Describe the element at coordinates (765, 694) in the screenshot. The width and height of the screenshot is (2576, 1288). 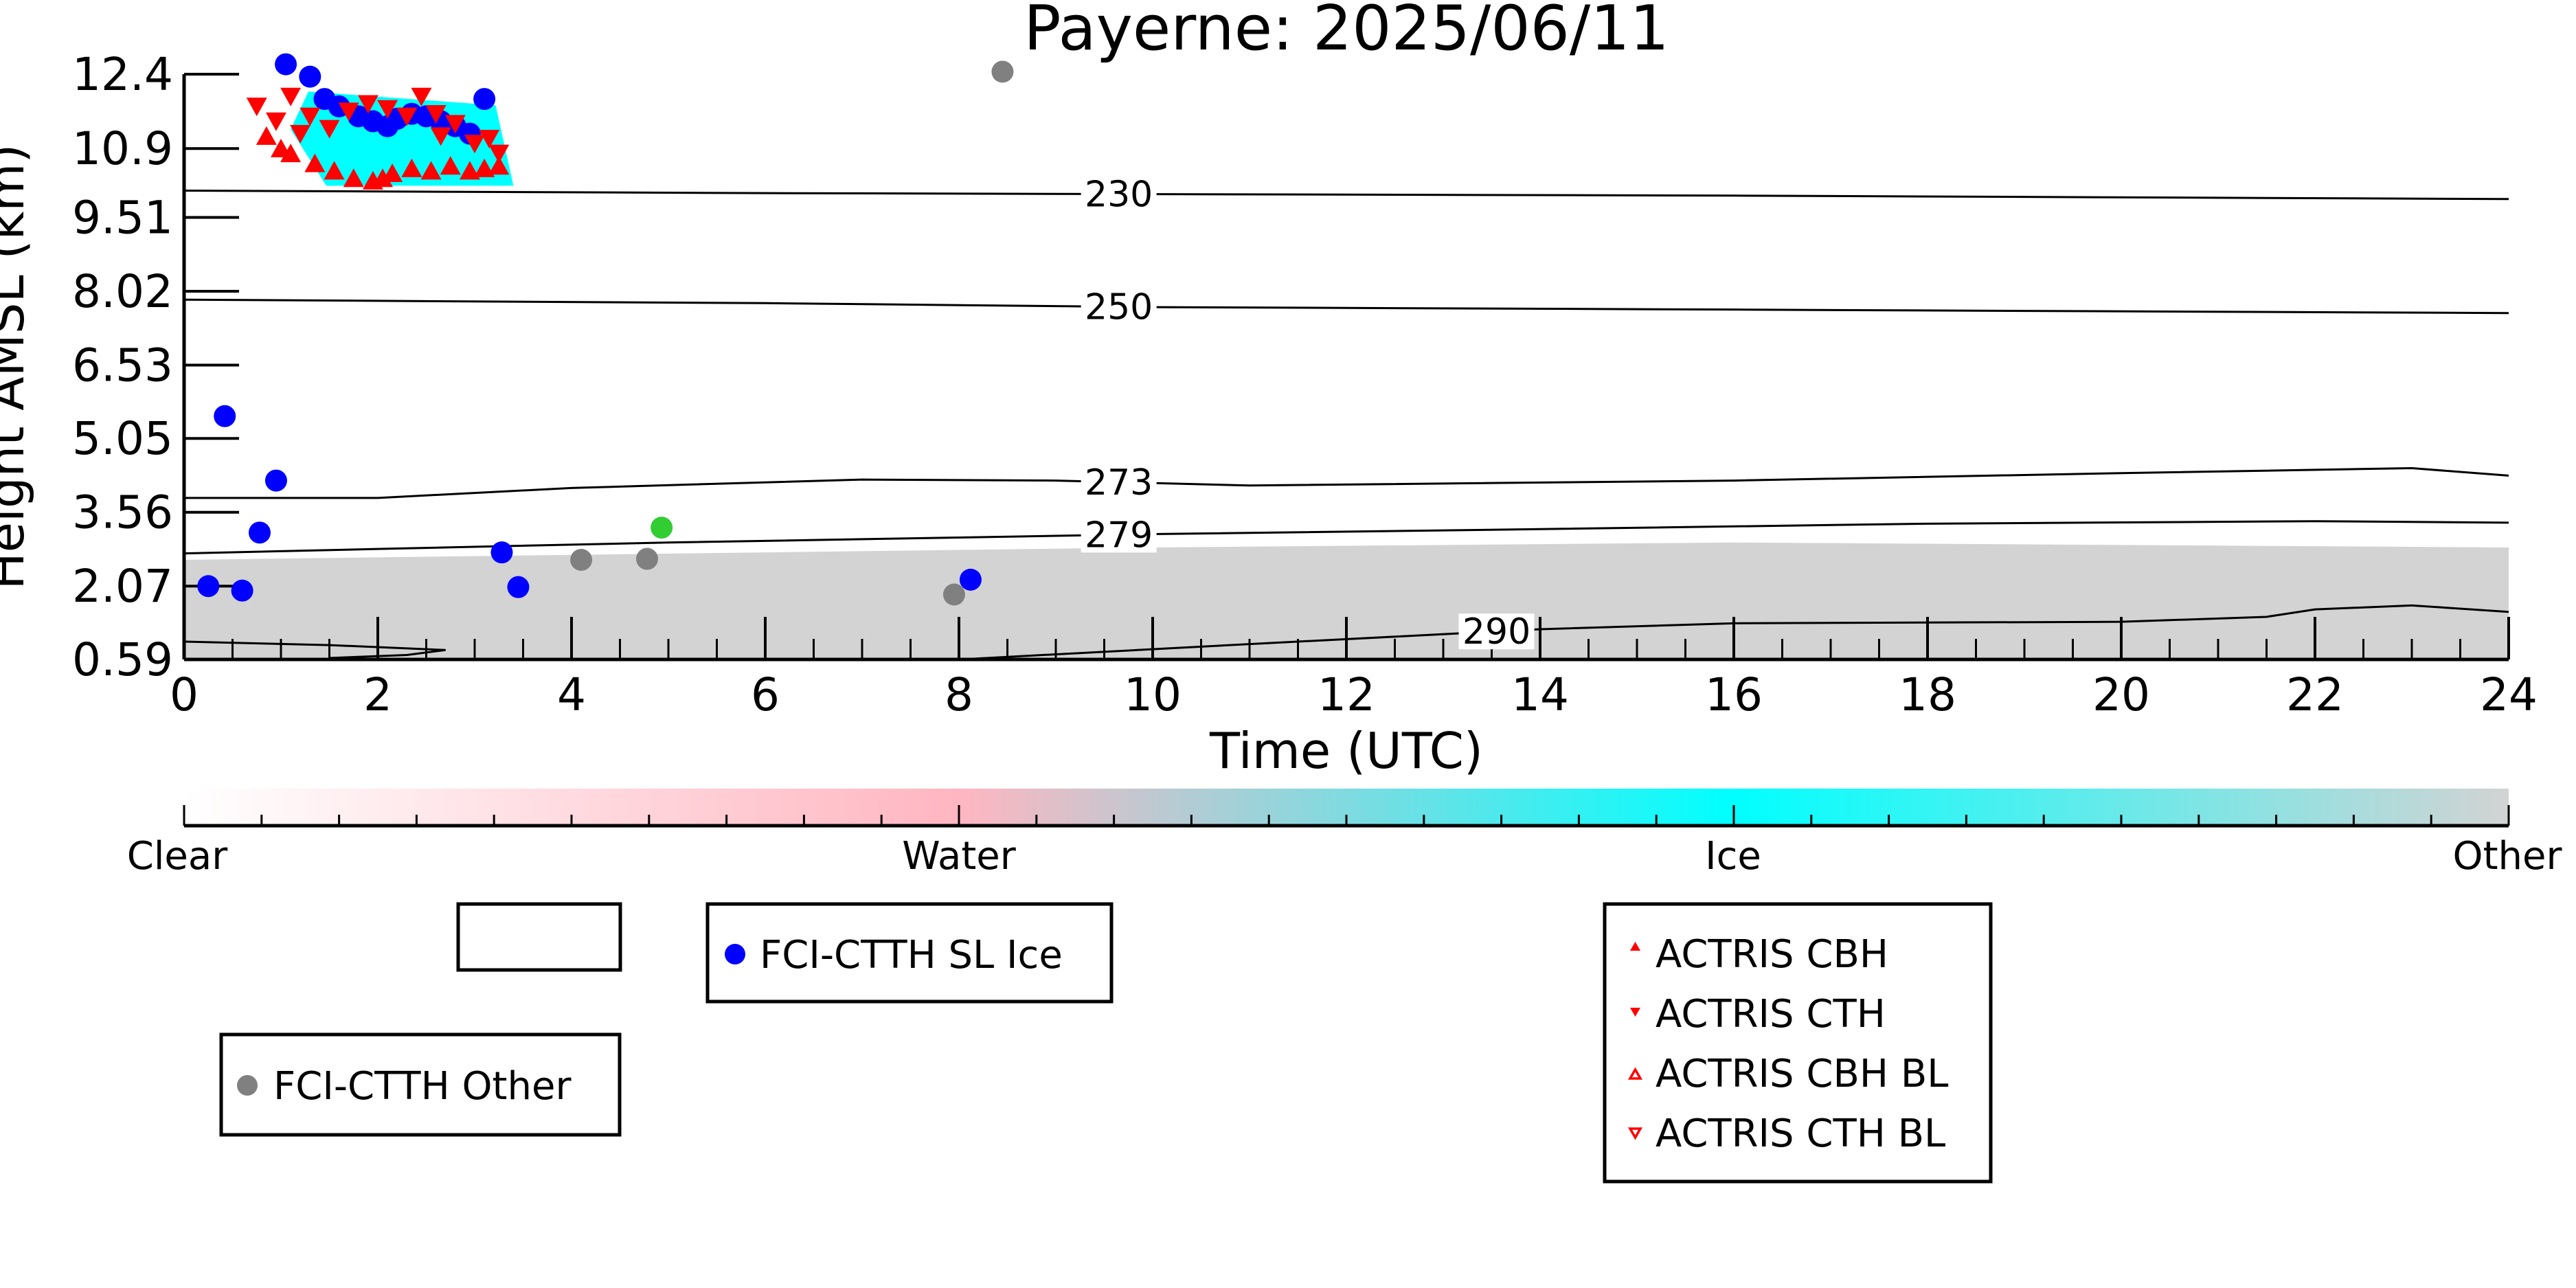
I see `x-tick-label: 6` at that location.